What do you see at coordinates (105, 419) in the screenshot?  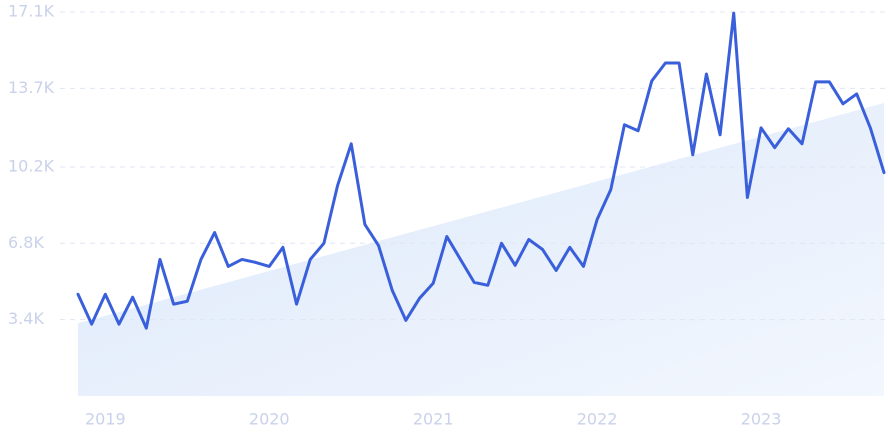 I see `x-tick-label: 2019` at bounding box center [105, 419].